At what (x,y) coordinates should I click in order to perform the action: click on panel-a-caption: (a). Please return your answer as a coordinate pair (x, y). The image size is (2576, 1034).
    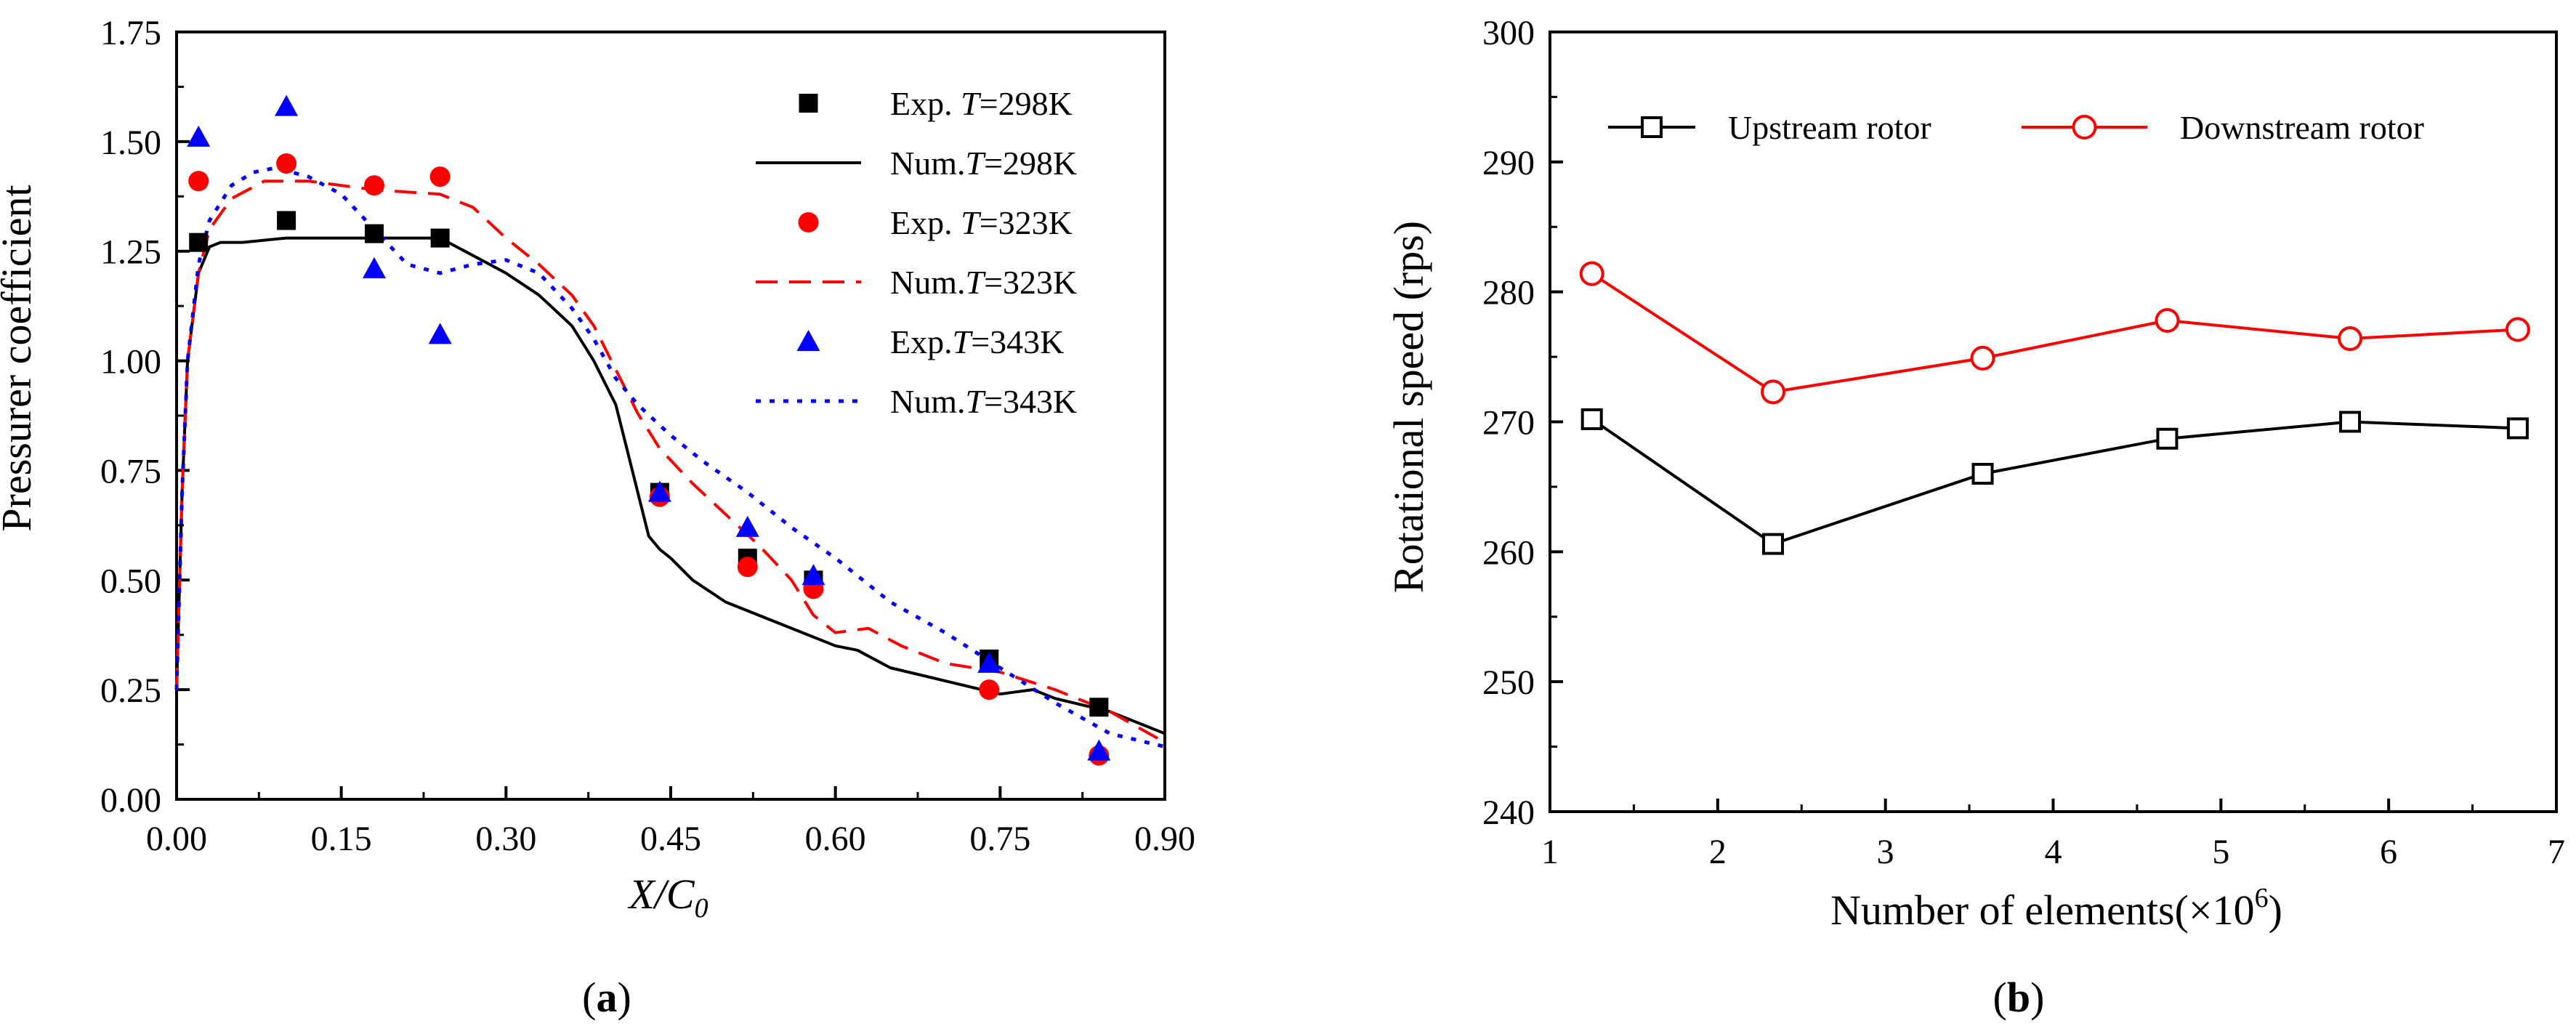
    Looking at the image, I should click on (607, 997).